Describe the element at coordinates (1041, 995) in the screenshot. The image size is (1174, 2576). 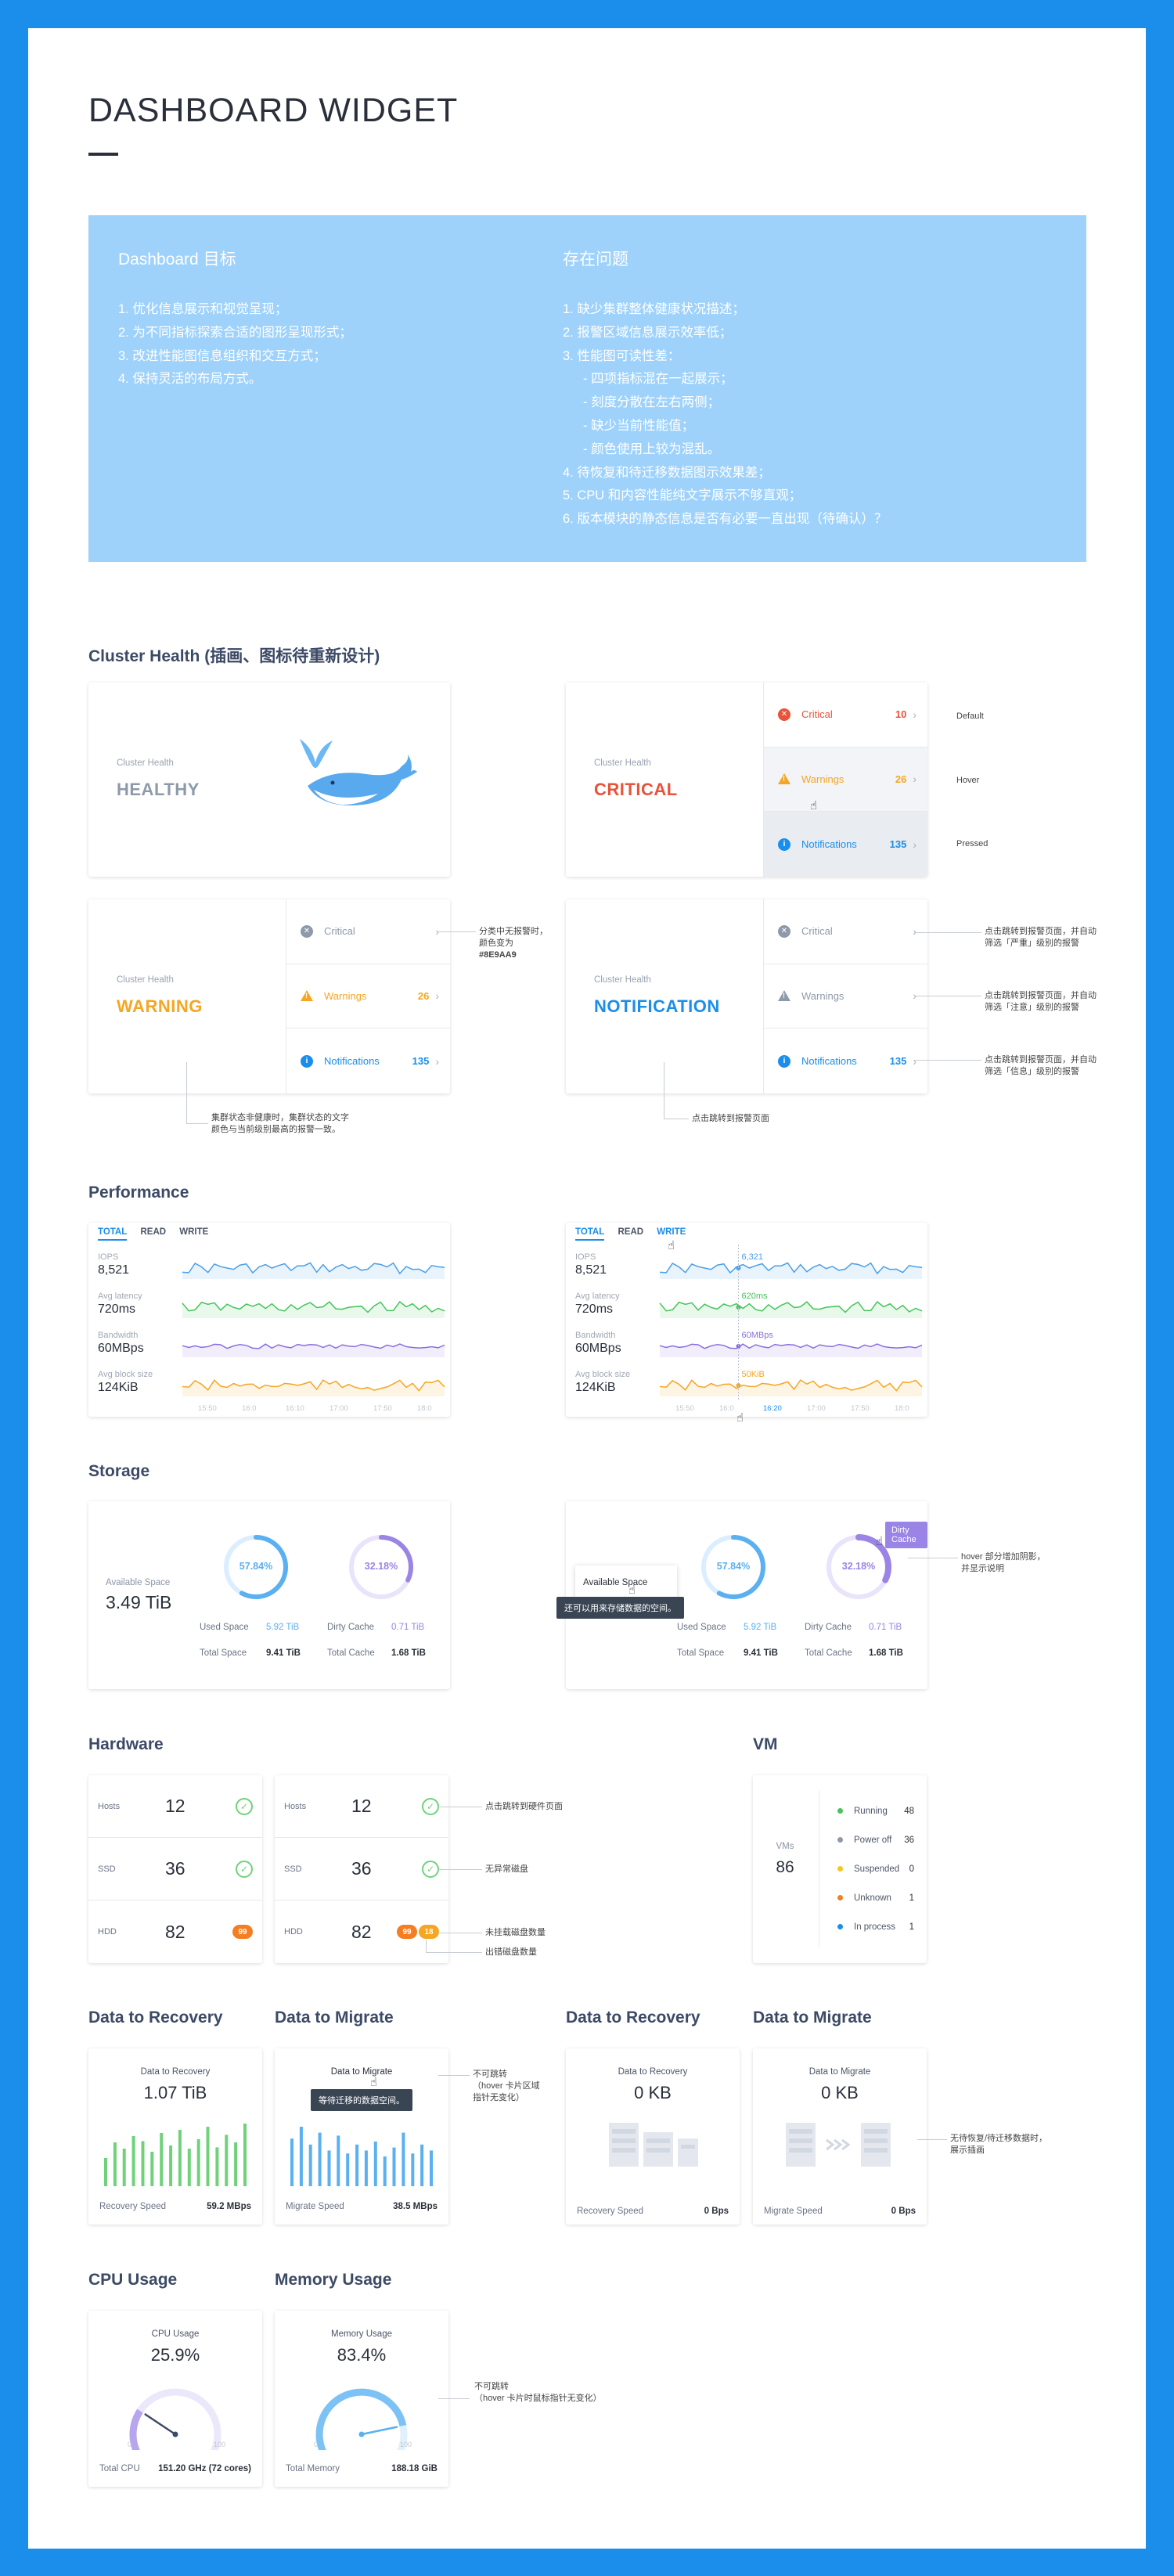
I see `note-line: 点击跳转到报警页面，并自动` at that location.